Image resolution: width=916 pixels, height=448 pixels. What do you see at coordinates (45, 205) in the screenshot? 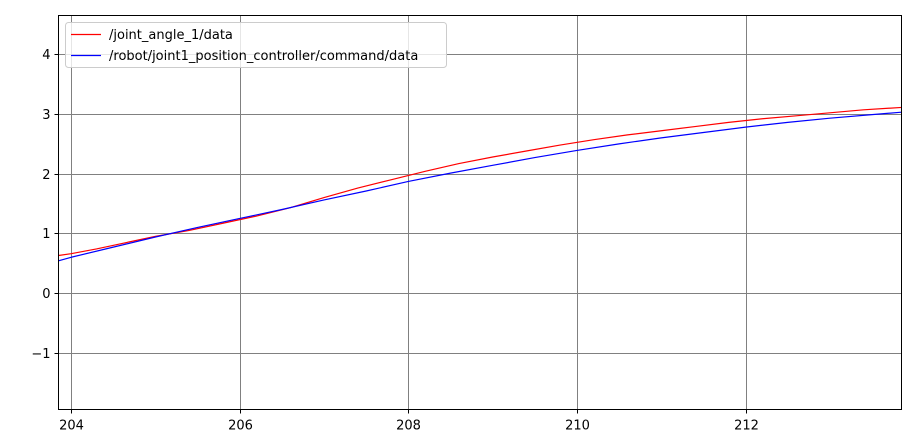
I see `y-axis: −1 0 1 2 3 4` at bounding box center [45, 205].